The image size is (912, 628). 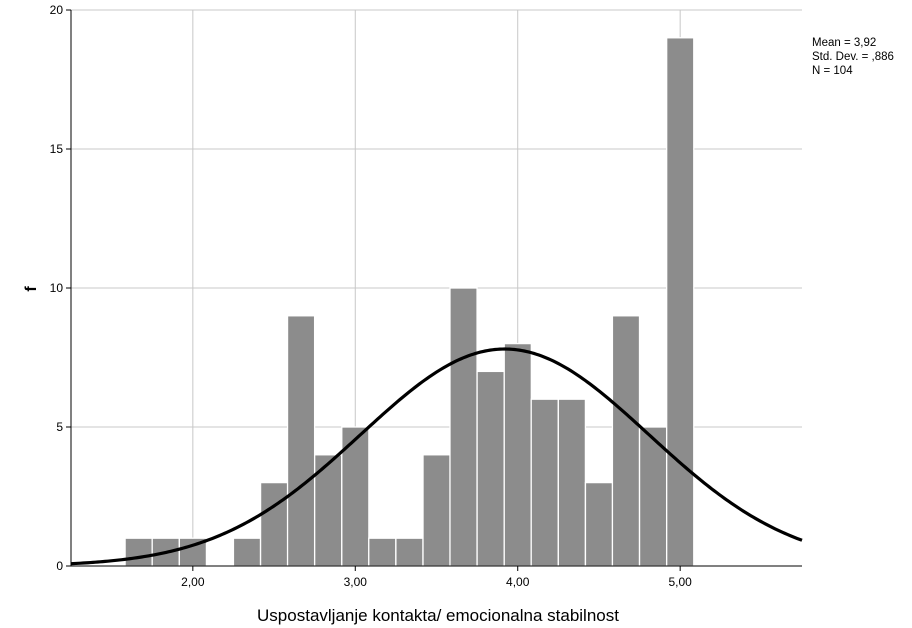 I want to click on y-tick-label-15: 15, so click(x=57, y=149).